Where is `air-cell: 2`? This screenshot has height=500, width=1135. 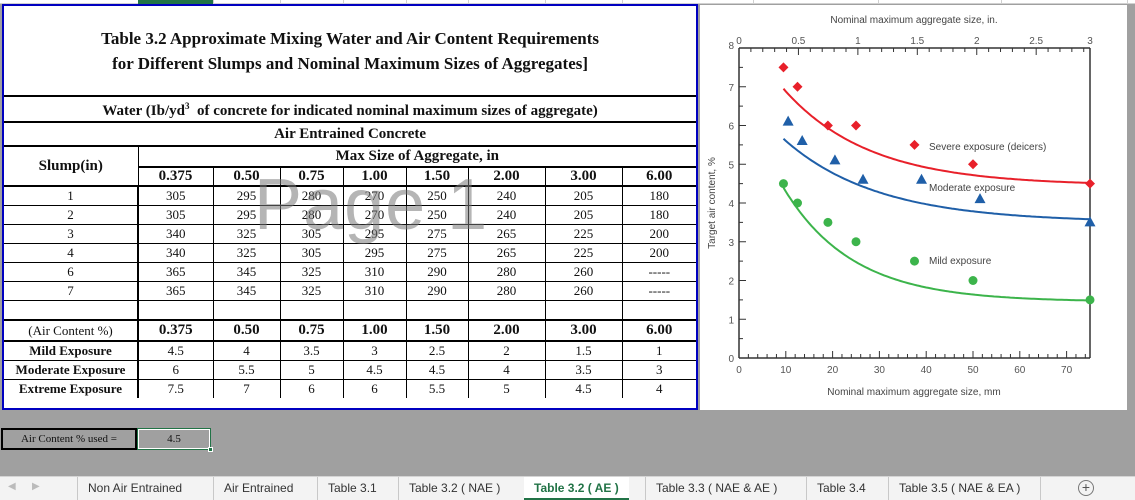
air-cell: 2 is located at coordinates (506, 350).